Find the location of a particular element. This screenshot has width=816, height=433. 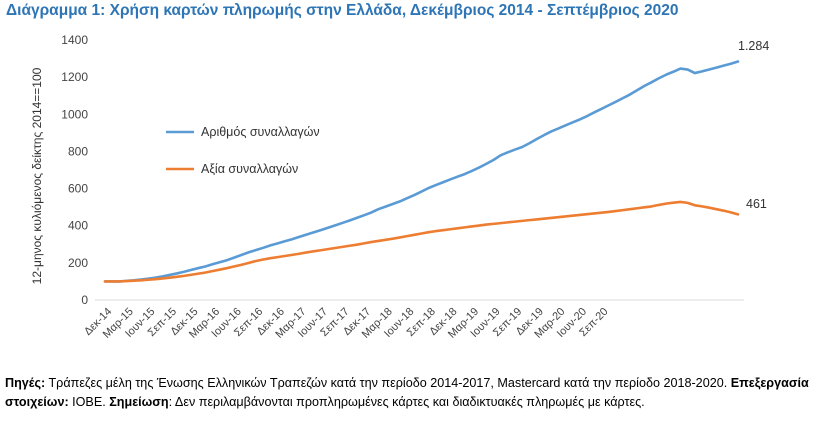

y-tick-label: 400 is located at coordinates (78, 226).